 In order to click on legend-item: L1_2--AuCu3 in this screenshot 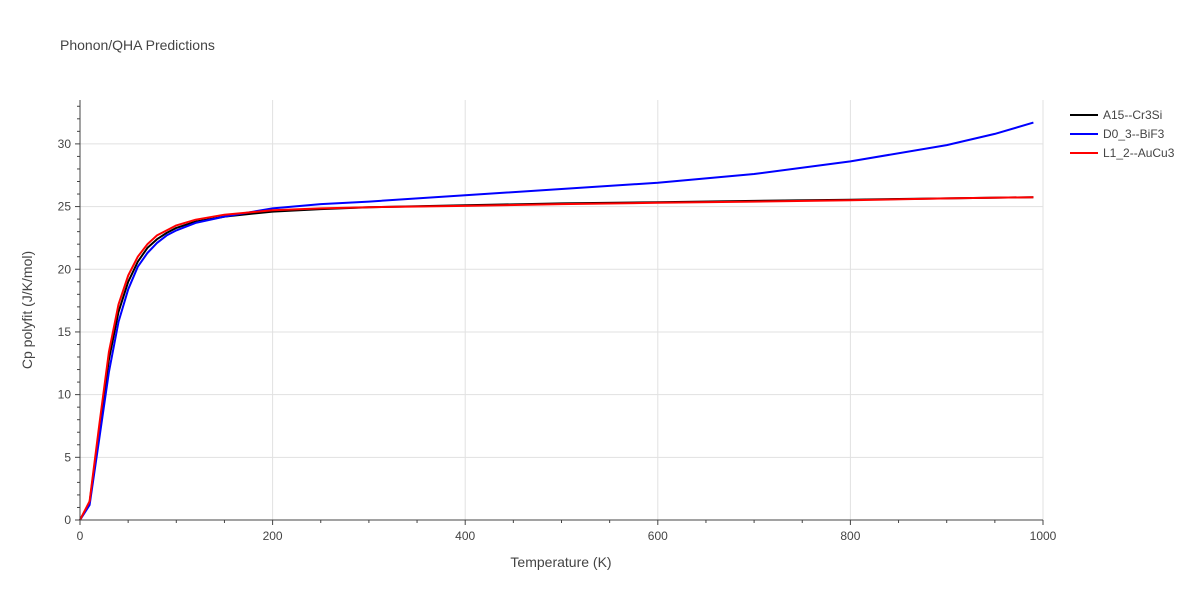, I will do `click(1122, 153)`.